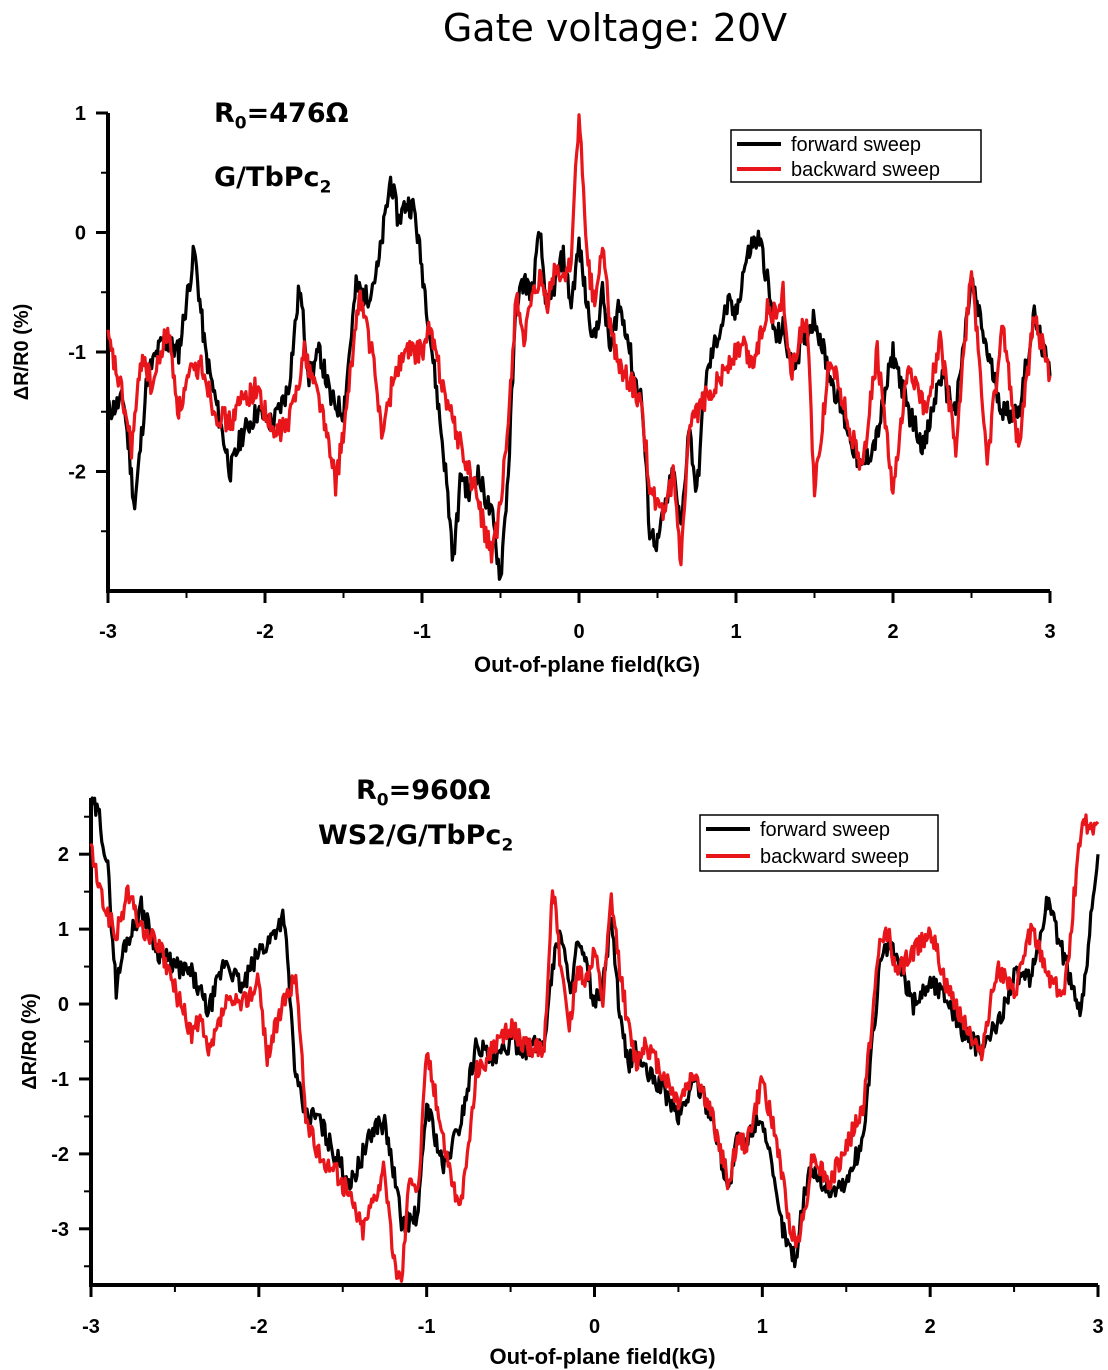  What do you see at coordinates (63, 855) in the screenshot?
I see `y-tick-label: 2` at bounding box center [63, 855].